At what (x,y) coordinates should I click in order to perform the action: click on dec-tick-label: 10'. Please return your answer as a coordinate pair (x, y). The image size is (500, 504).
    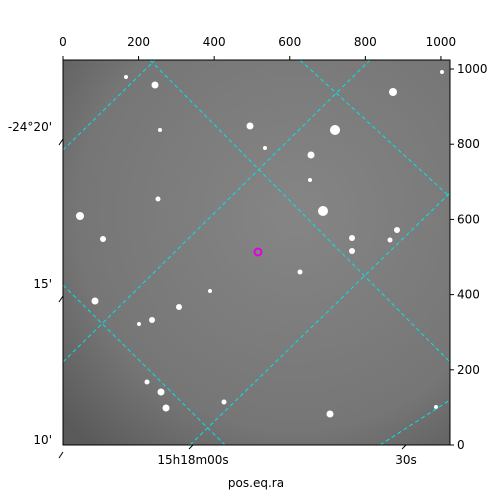
    Looking at the image, I should click on (42, 440).